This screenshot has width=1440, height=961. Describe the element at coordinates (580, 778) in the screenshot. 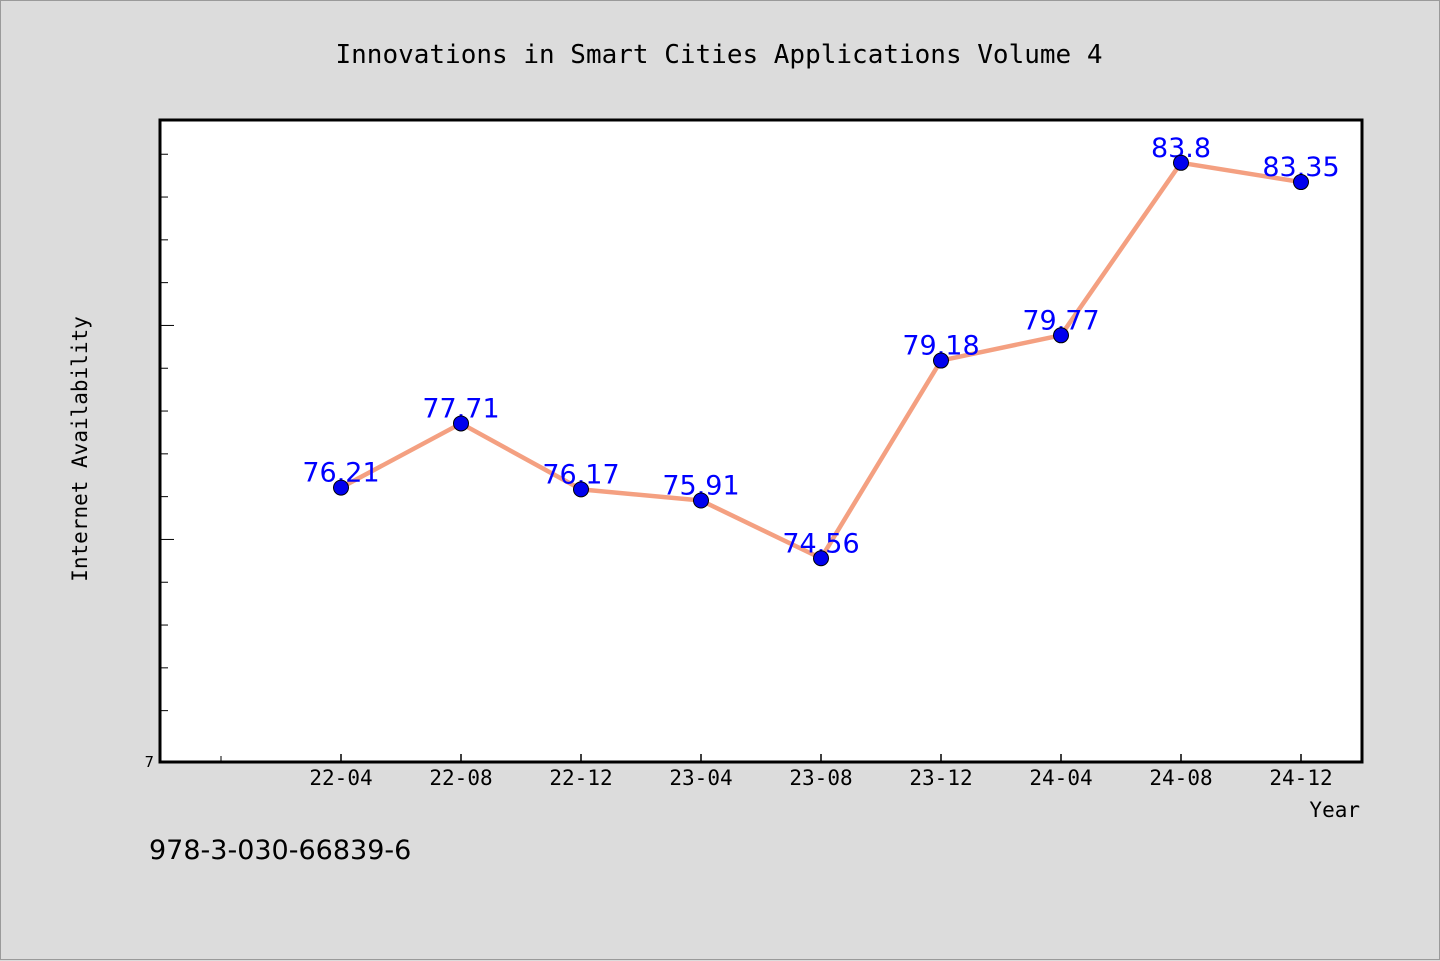

I see `x-tick-label: 22-12` at that location.